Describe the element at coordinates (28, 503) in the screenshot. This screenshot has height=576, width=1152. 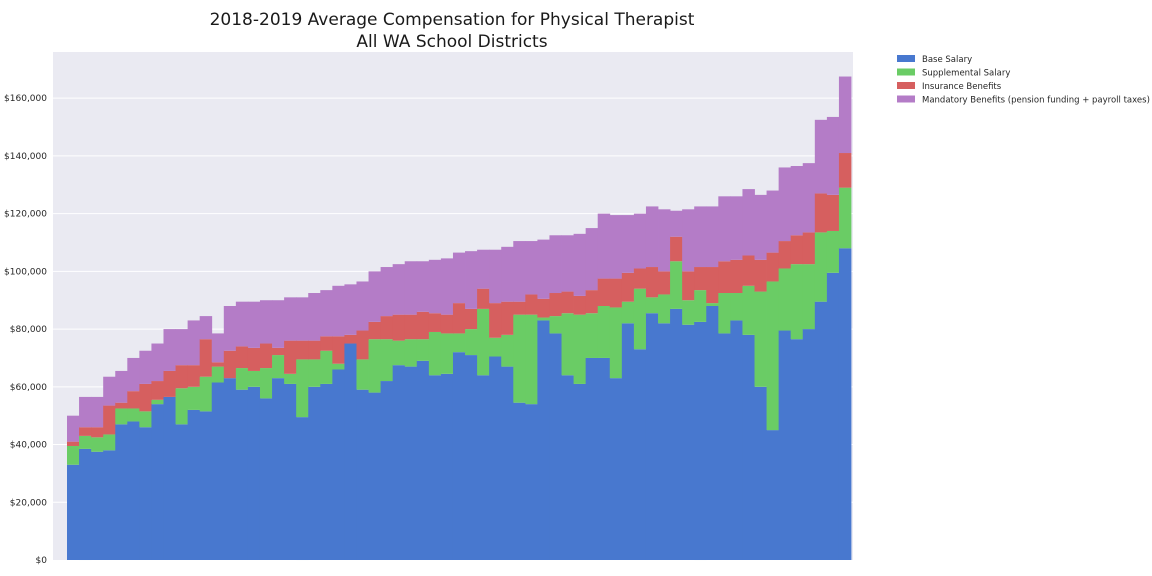
I see `y-tick-label: $20,000` at that location.